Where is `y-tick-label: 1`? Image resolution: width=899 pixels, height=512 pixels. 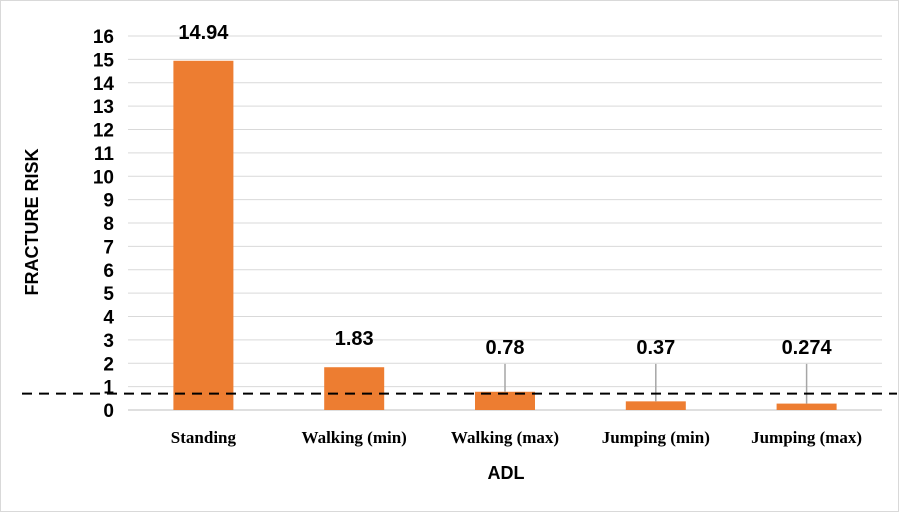 y-tick-label: 1 is located at coordinates (108, 388).